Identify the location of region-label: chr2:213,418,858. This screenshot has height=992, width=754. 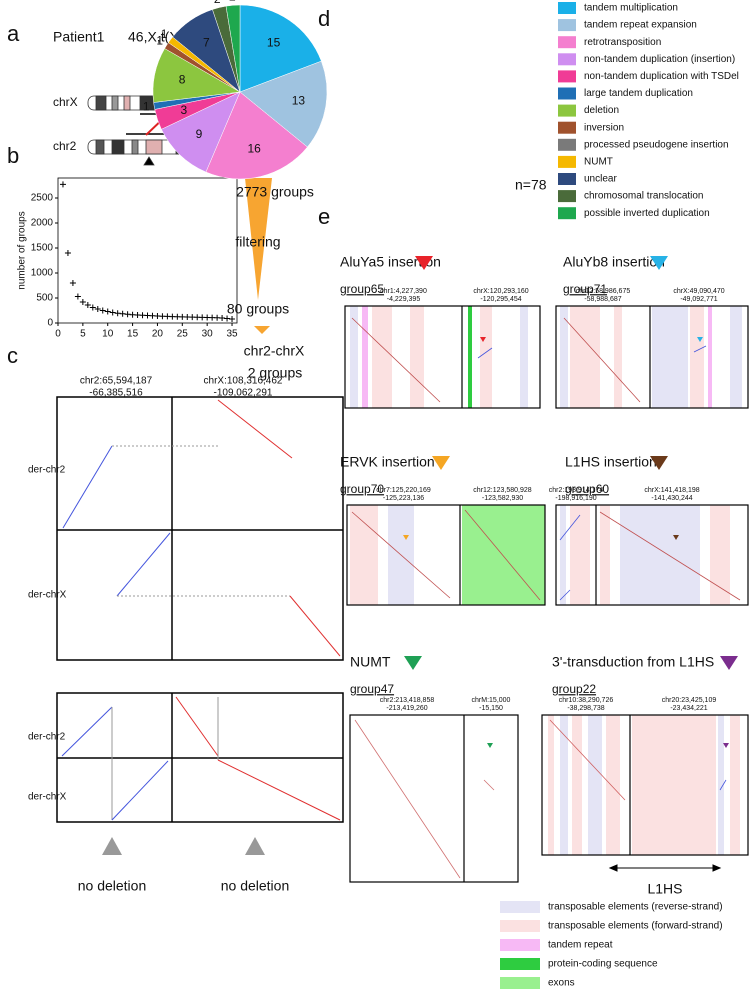
(407, 700).